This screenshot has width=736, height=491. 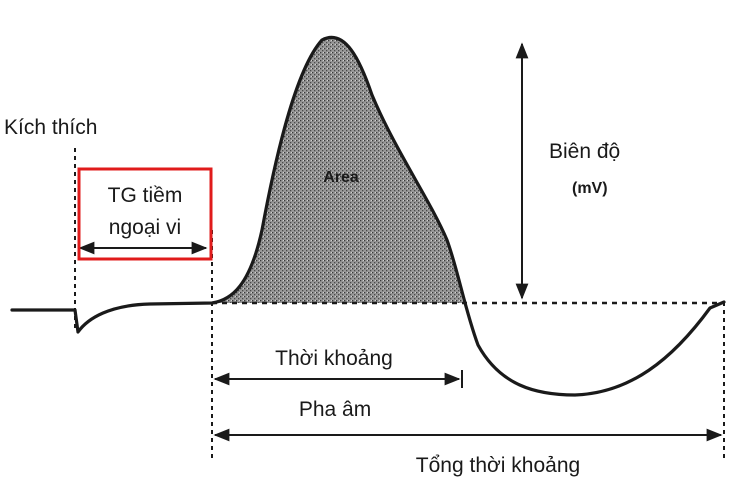 What do you see at coordinates (341, 177) in the screenshot?
I see `area-label: Area` at bounding box center [341, 177].